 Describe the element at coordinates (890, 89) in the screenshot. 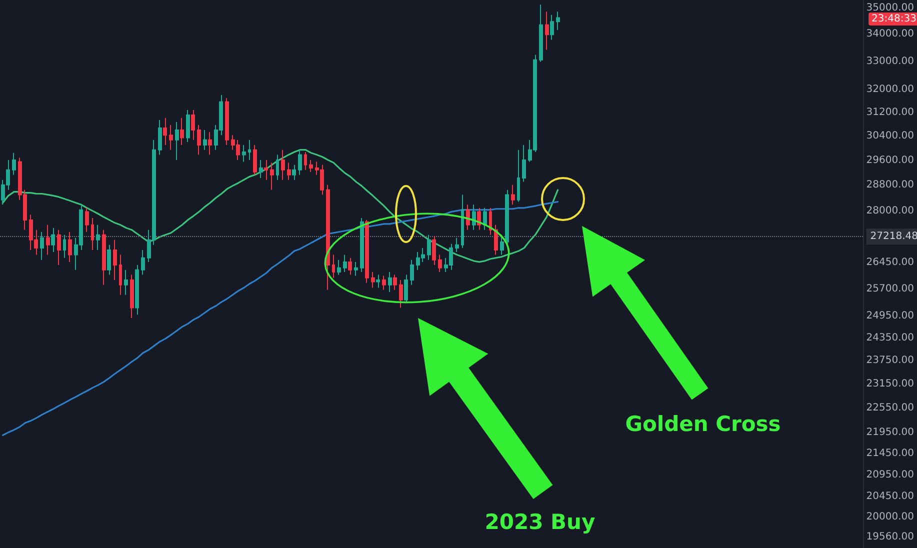

I see `y-tick-label: 32000.00` at that location.